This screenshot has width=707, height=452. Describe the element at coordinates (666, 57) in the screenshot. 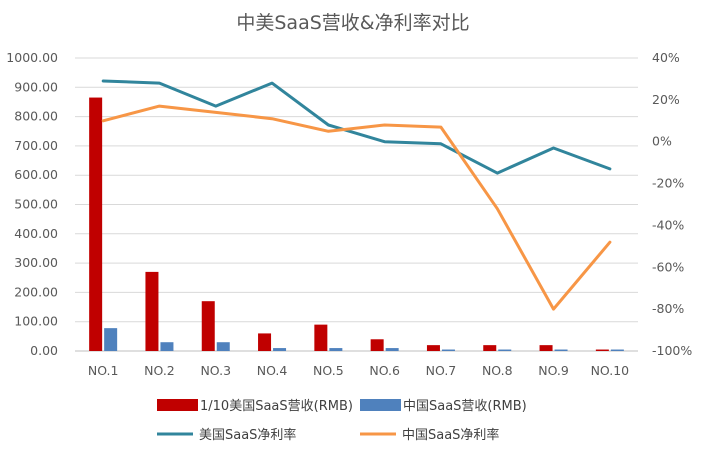

I see `right-tick-label: 40%` at that location.